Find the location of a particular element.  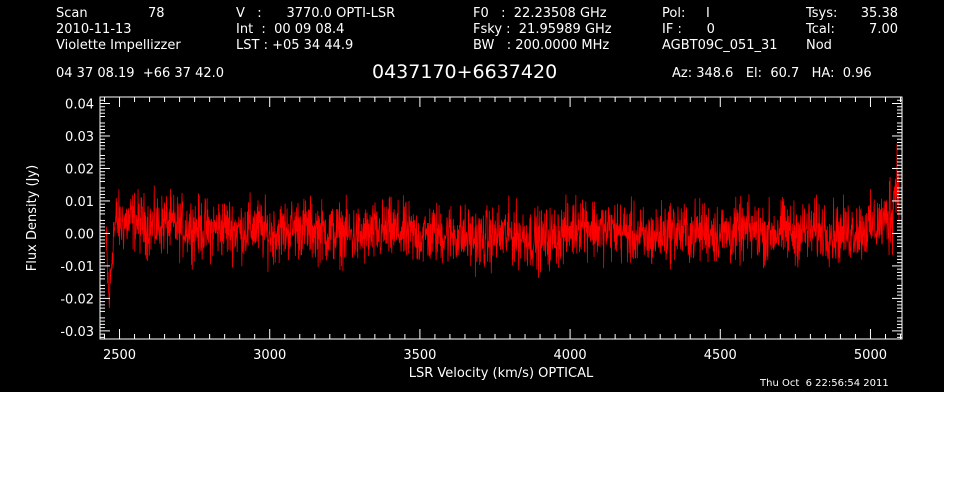

tsys-label: Tsys: is located at coordinates (822, 13).